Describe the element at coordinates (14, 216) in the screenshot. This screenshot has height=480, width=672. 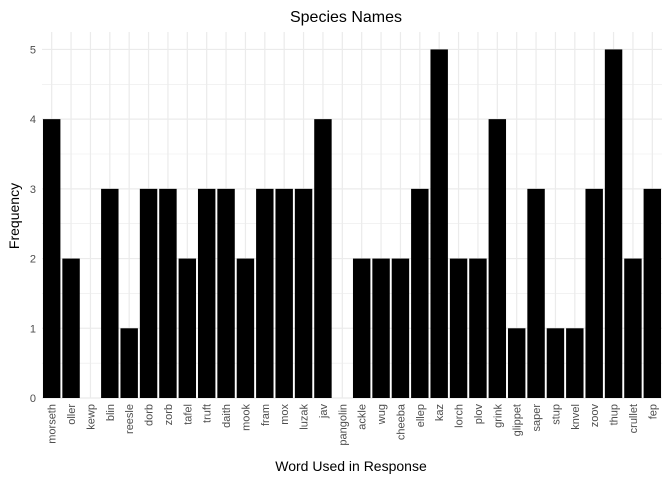
I see `y-axis-title: Frequency` at that location.